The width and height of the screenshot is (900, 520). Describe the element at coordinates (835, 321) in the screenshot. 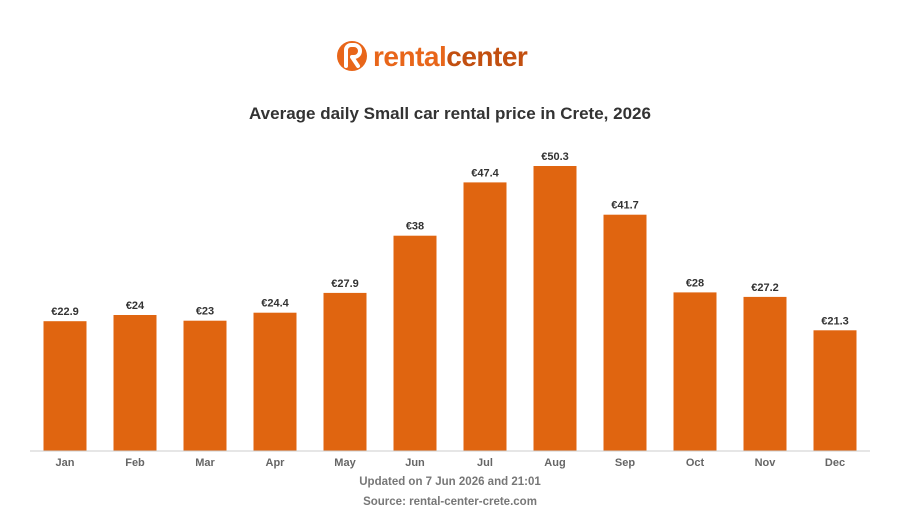

I see `value-label-dec: €21.3` at that location.